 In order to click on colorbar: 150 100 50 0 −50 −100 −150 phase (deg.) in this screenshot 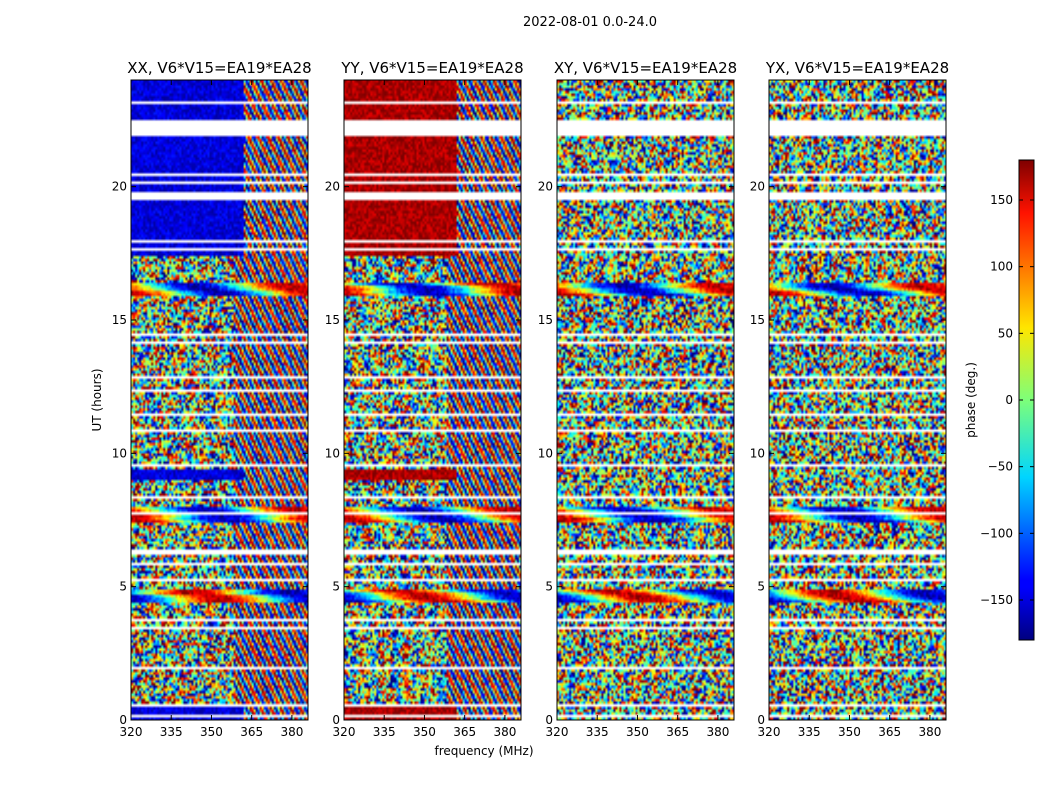, I will do `click(999, 400)`.